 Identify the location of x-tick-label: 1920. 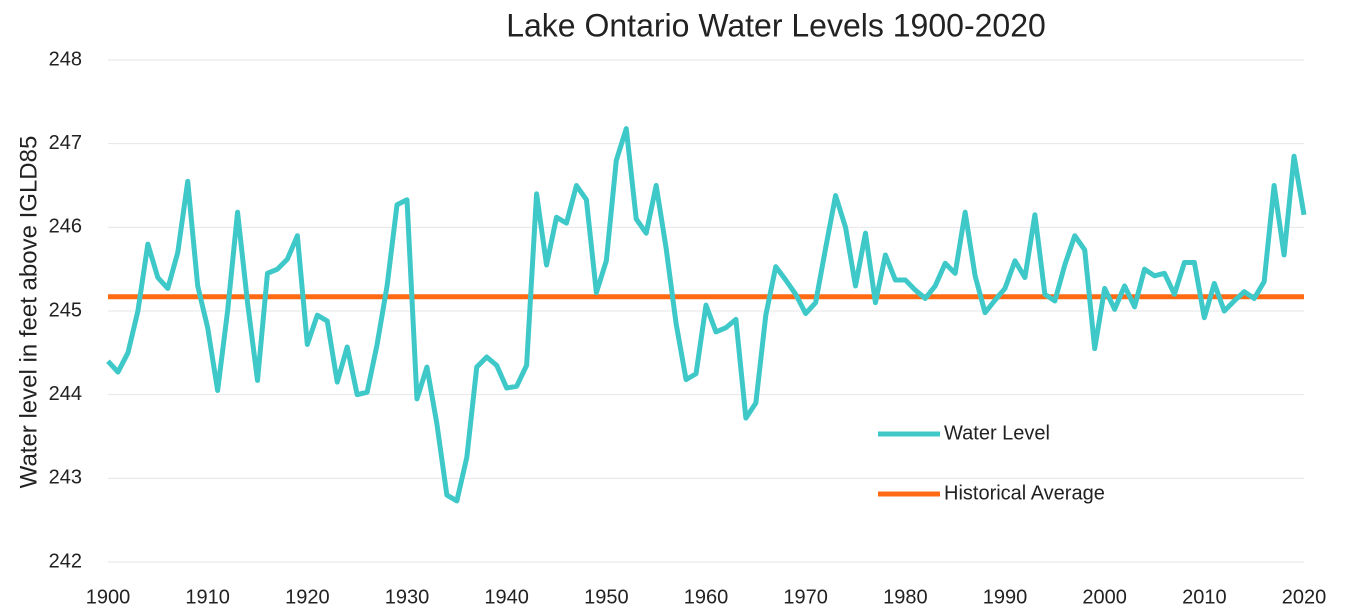
(307, 597).